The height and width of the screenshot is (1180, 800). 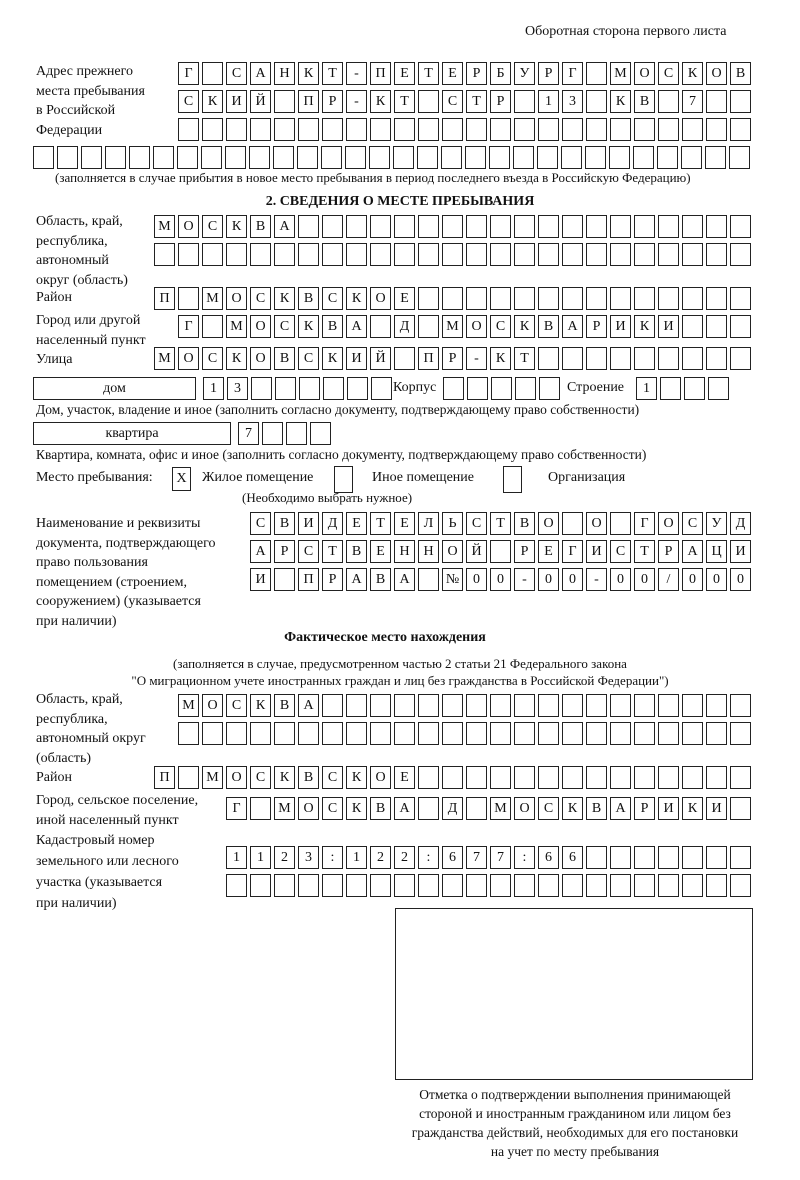 I want to click on char-cell: Д, so click(x=740, y=523).